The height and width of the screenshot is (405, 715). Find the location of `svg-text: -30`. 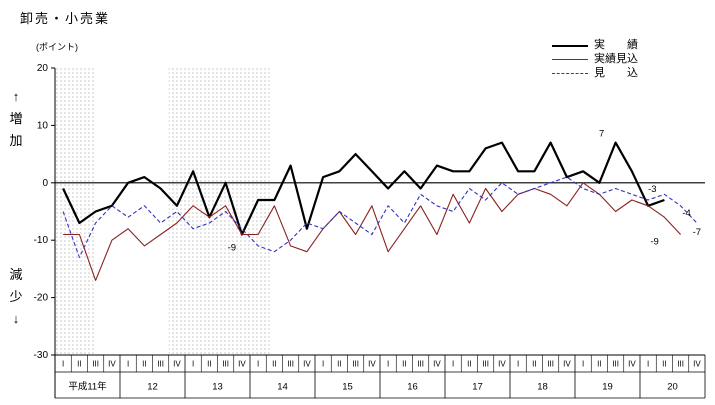

svg-text: -30 is located at coordinates (41, 355).